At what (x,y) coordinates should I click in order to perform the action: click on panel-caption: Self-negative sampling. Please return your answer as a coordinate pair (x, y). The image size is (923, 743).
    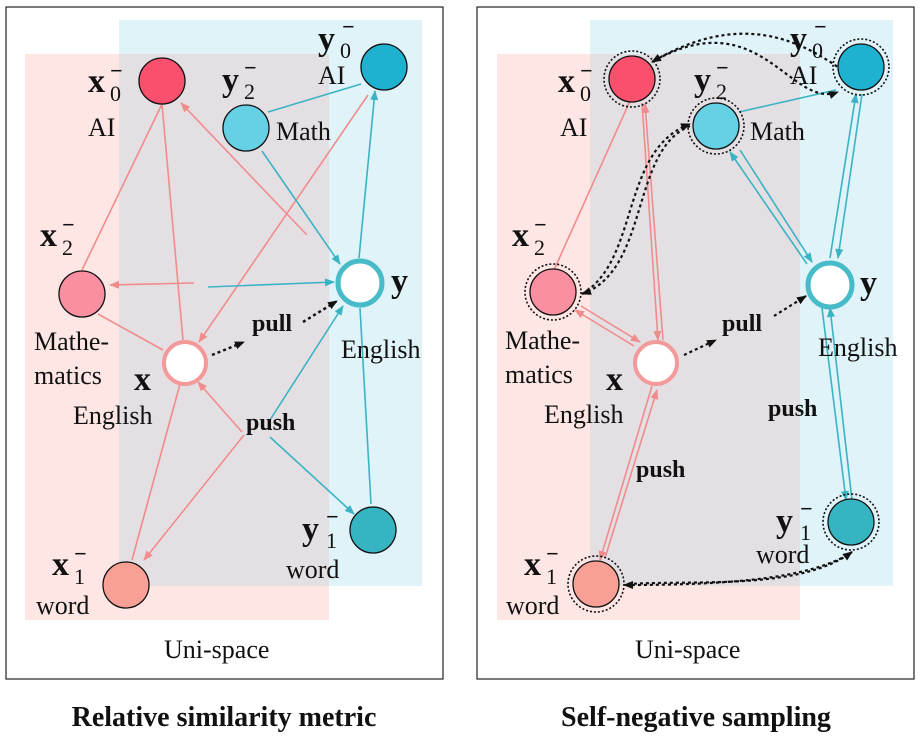
    Looking at the image, I should click on (696, 717).